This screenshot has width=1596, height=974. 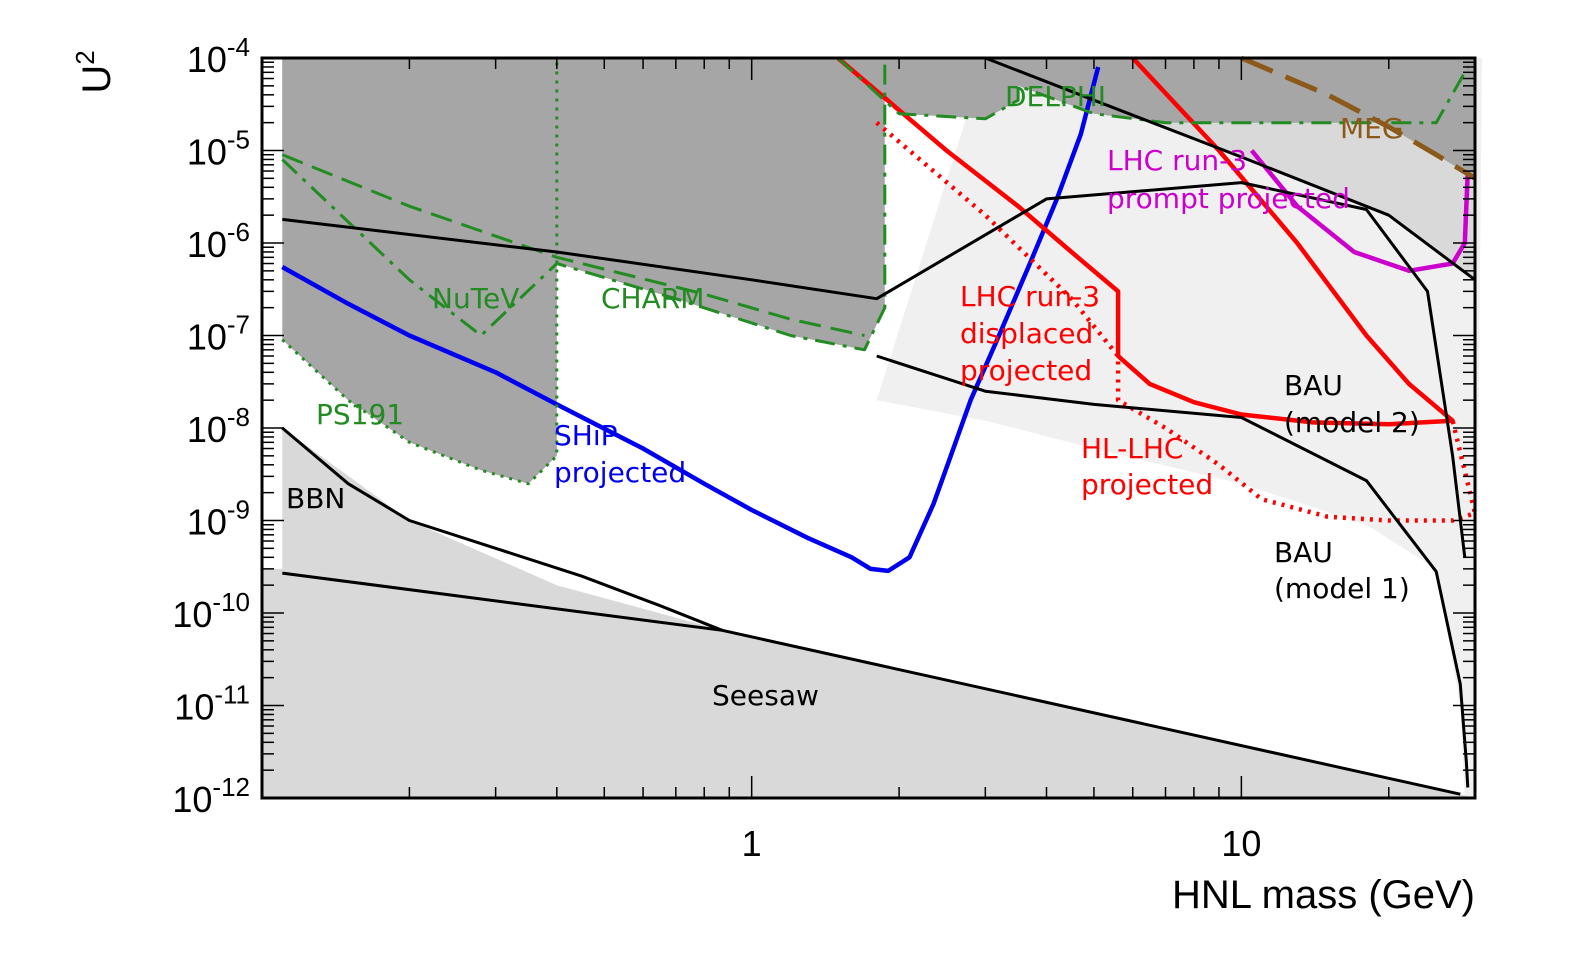 What do you see at coordinates (586, 435) in the screenshot?
I see `annotation-ship1: SHiP` at bounding box center [586, 435].